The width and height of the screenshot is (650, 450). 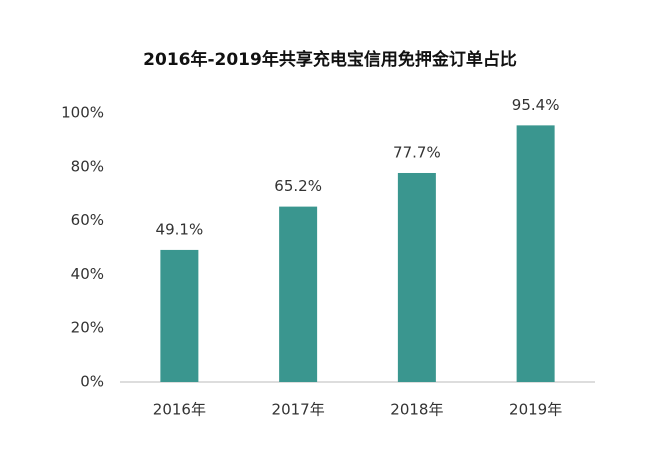 I want to click on y-tick-label: 60%, so click(x=87, y=220).